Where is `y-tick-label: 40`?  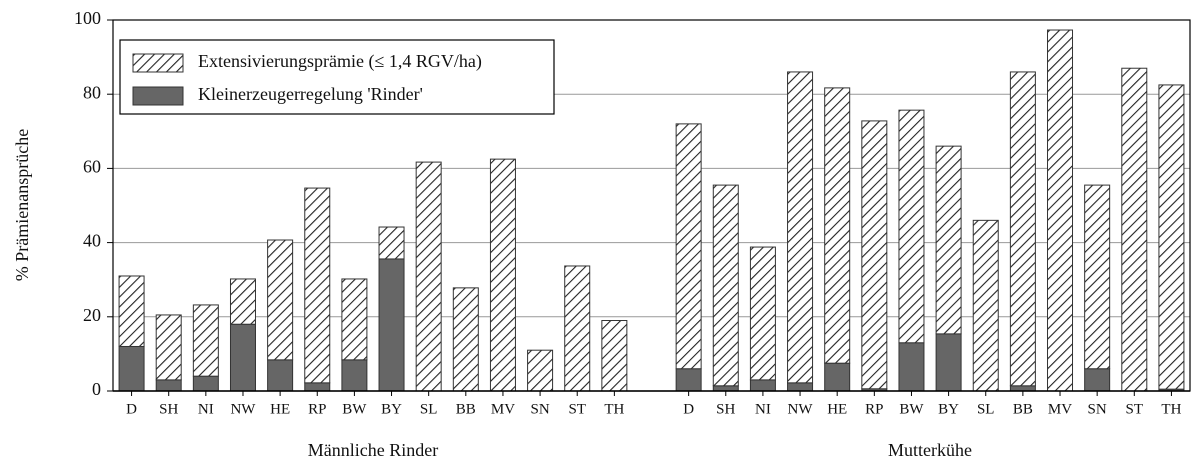 y-tick-label: 40 is located at coordinates (92, 241).